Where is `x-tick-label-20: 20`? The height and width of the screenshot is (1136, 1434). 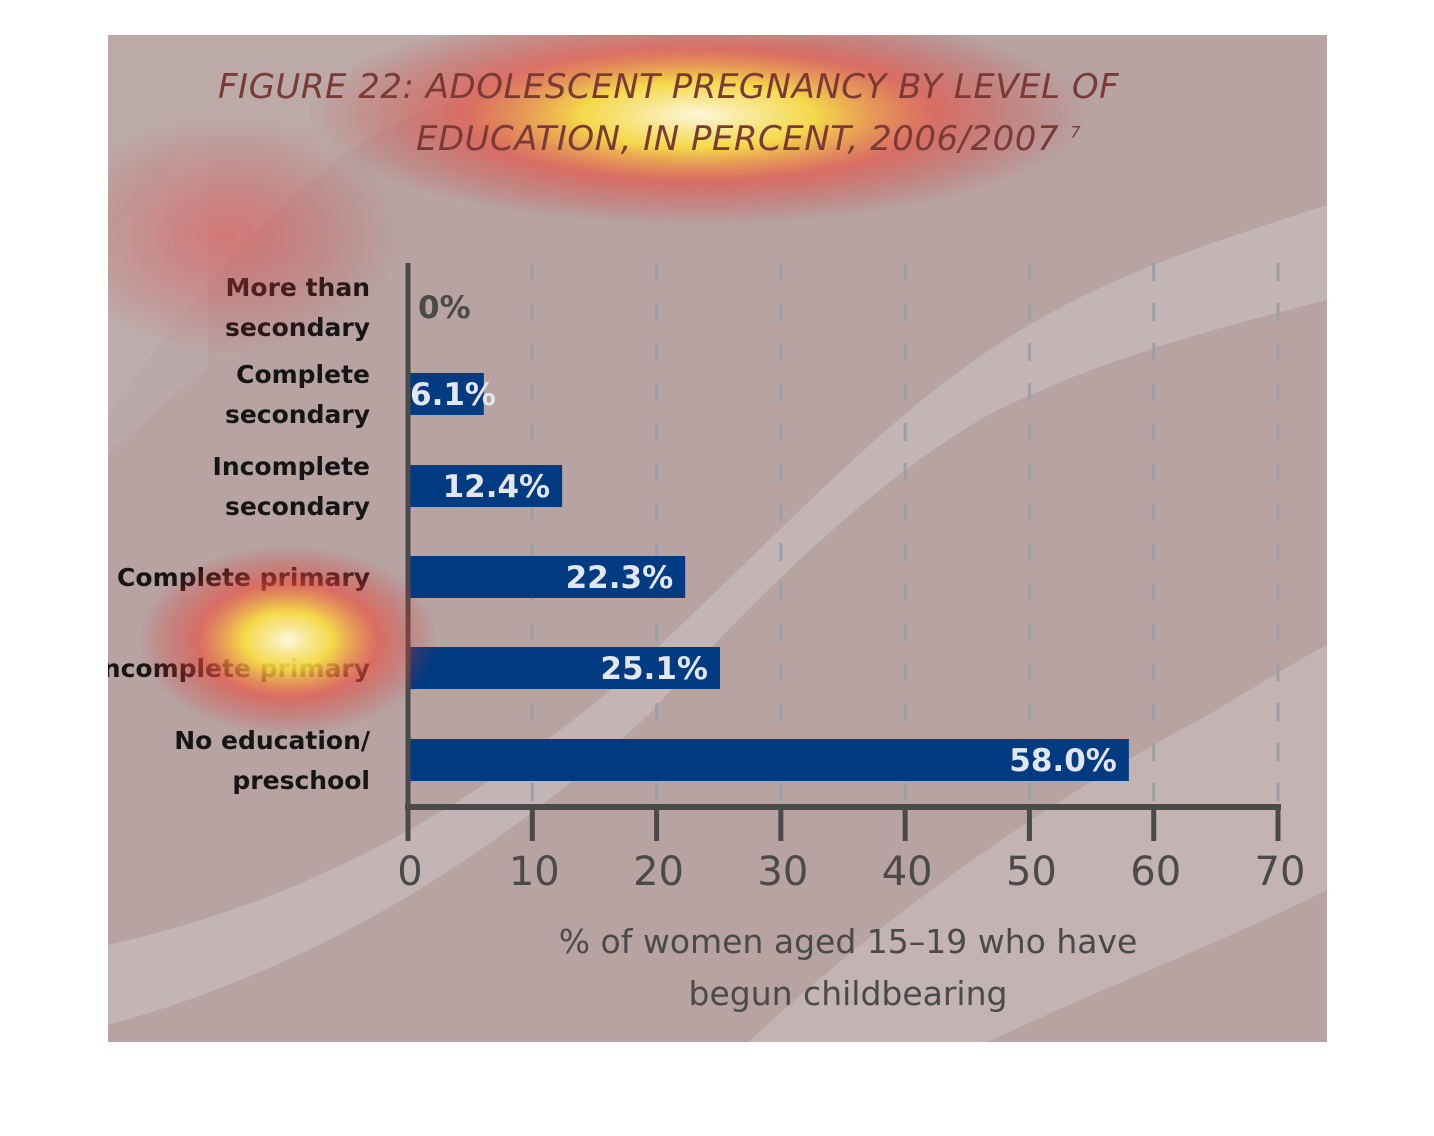 x-tick-label-20: 20 is located at coordinates (658, 872).